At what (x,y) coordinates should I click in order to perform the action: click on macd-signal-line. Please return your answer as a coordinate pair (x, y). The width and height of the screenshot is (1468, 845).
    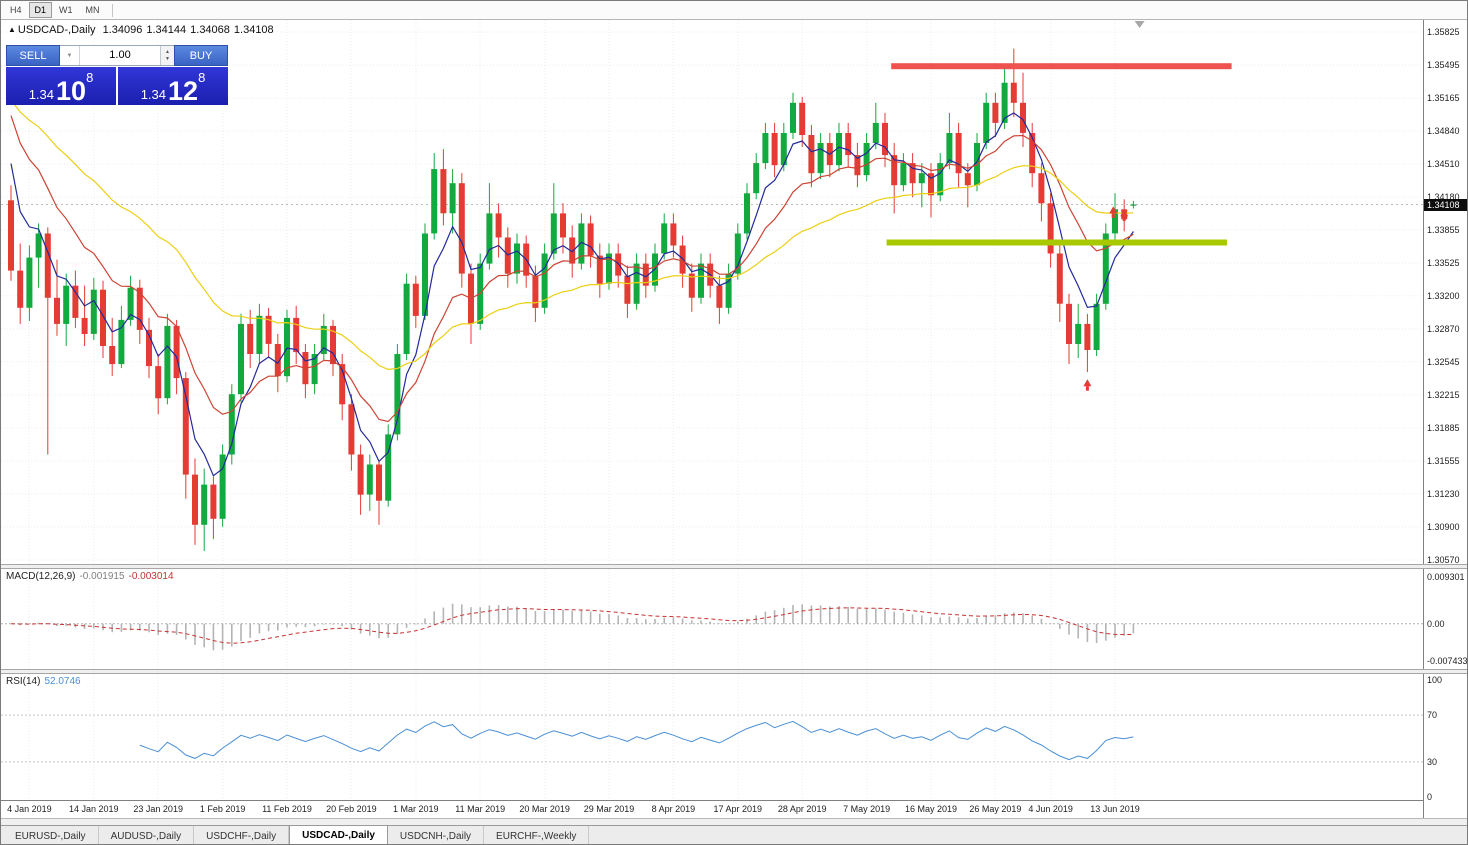
    Looking at the image, I should click on (572, 625).